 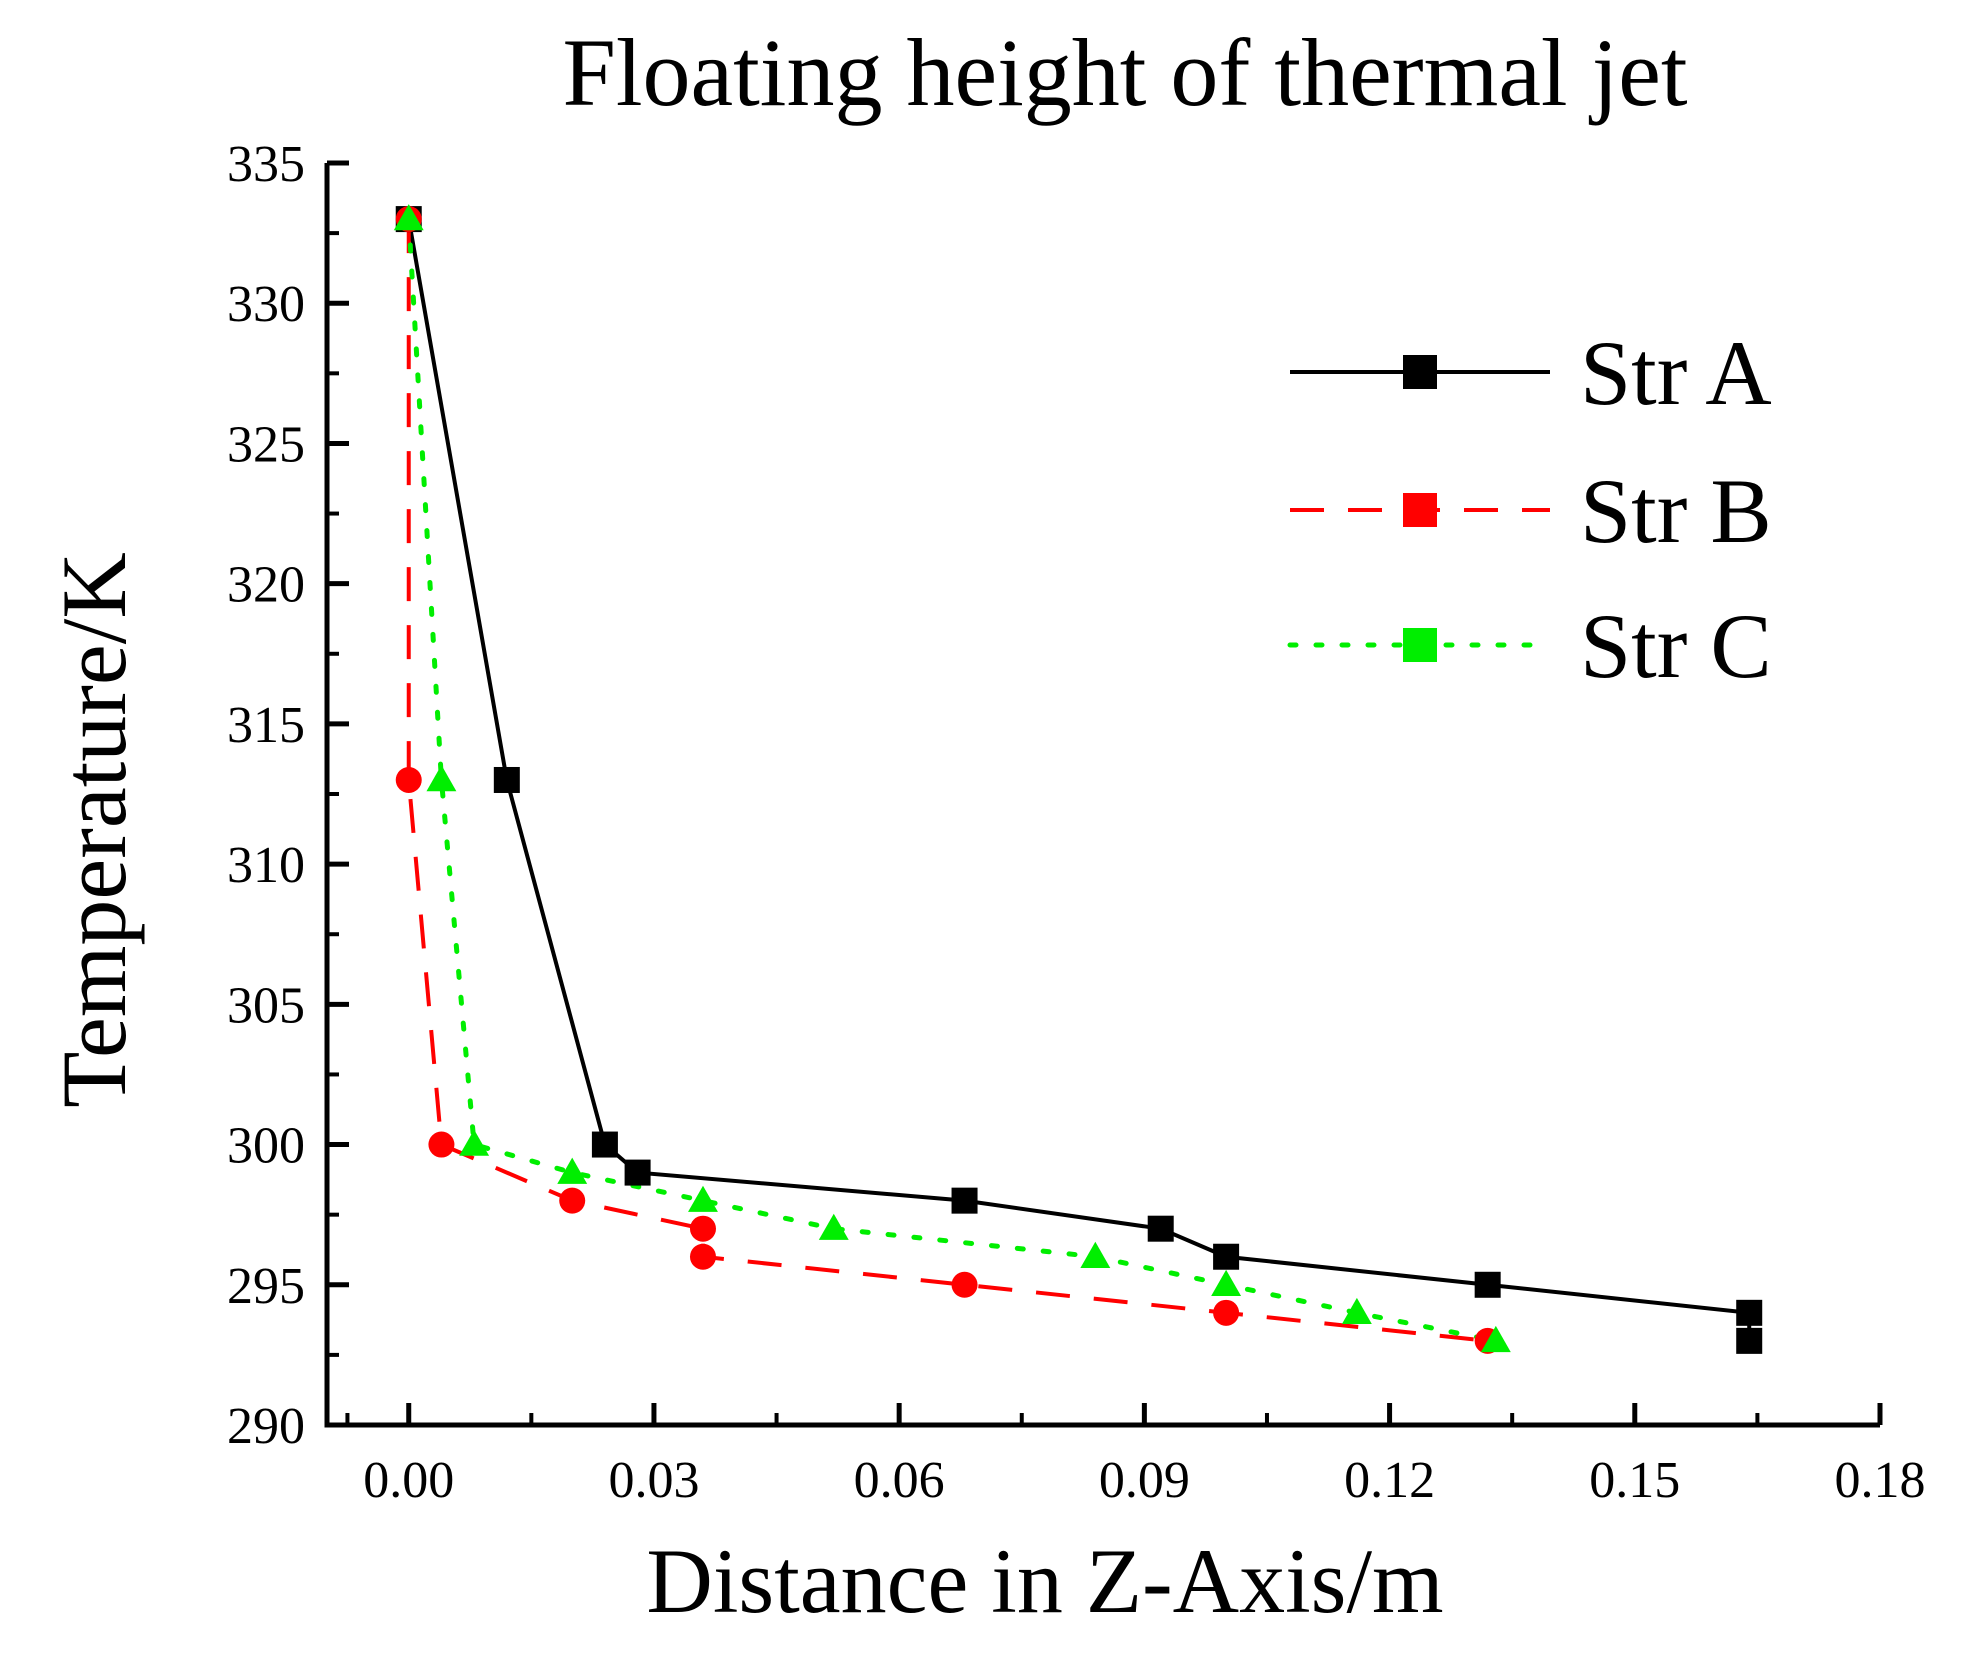 I want to click on x-axis-label: Distance in Z-Axis/m, so click(x=1044, y=1581).